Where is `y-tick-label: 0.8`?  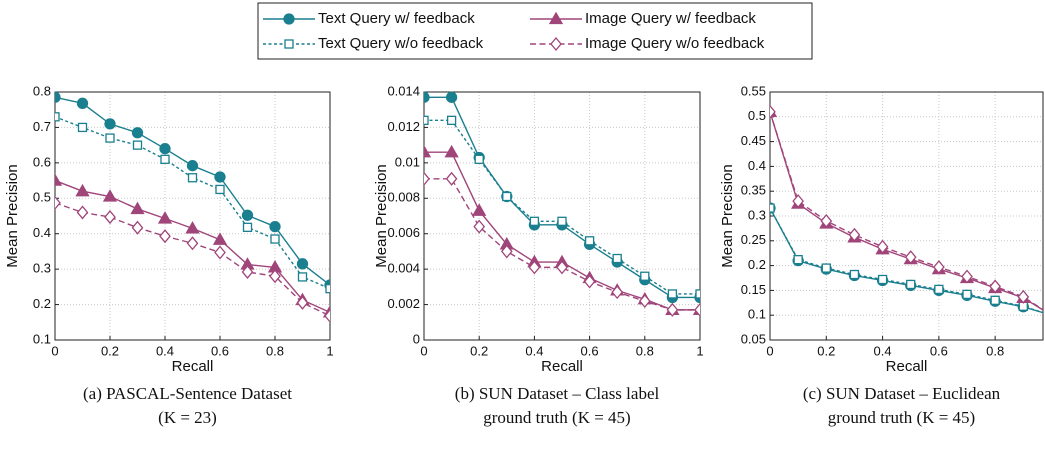
y-tick-label: 0.8 is located at coordinates (42, 90).